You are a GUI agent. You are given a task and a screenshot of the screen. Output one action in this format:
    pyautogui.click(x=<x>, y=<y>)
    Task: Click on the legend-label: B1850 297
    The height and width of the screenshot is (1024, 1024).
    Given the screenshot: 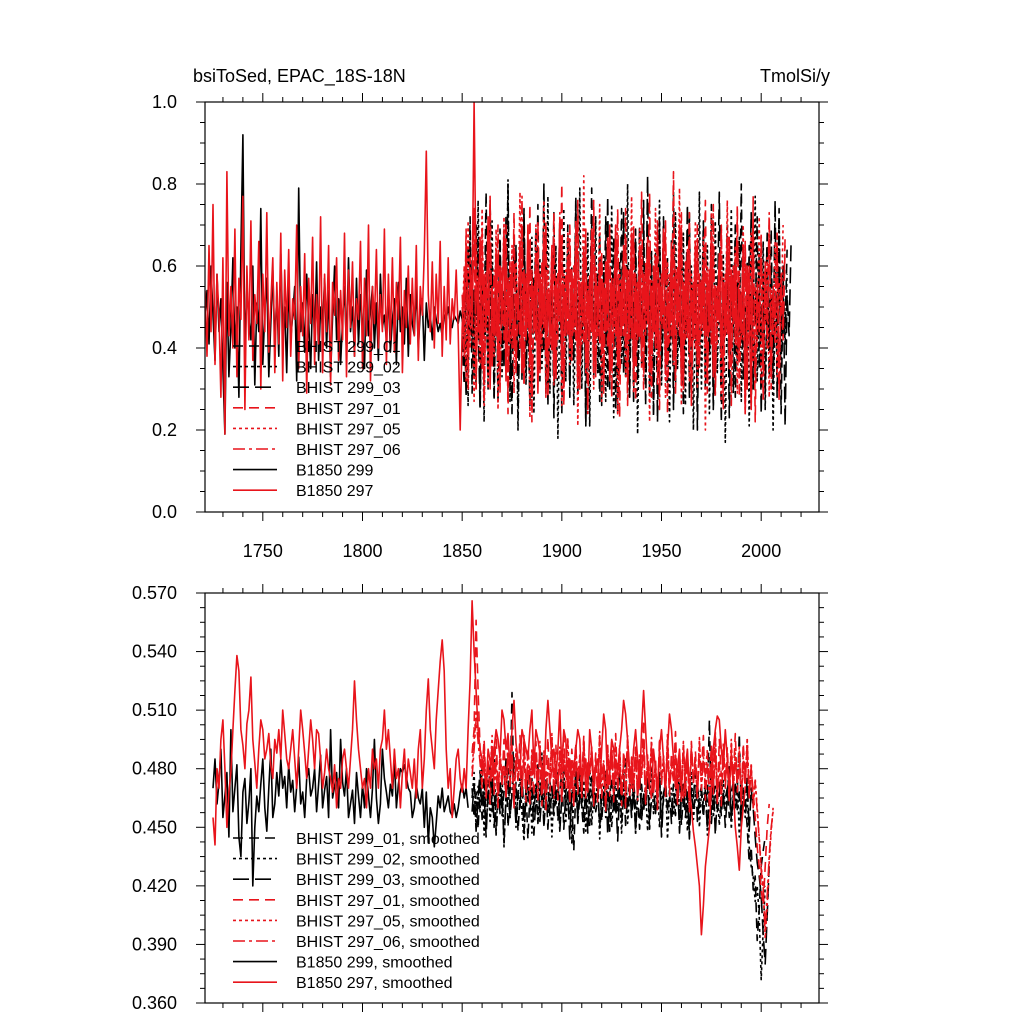 What is the action you would take?
    pyautogui.click(x=335, y=491)
    